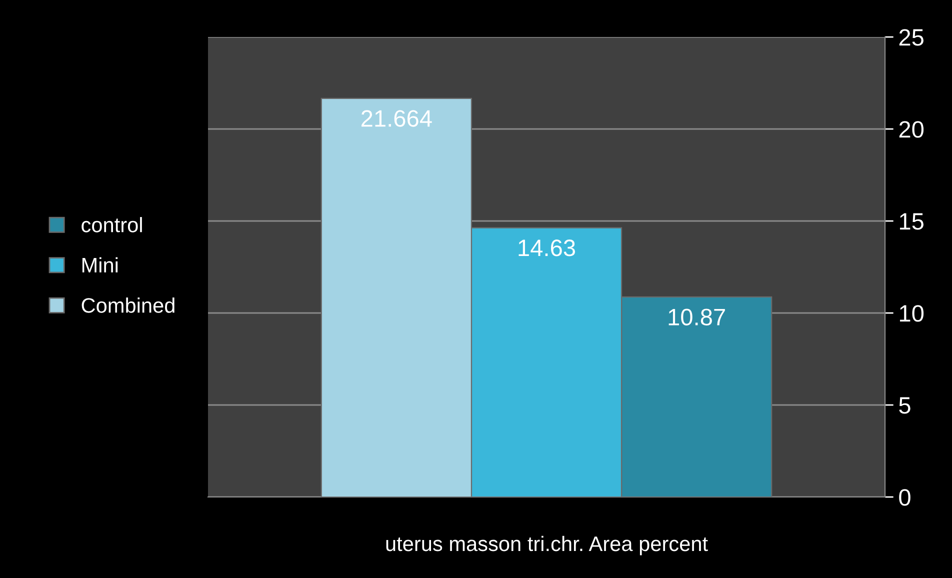 This screenshot has width=952, height=578. What do you see at coordinates (128, 305) in the screenshot?
I see `legend-label: Combined` at bounding box center [128, 305].